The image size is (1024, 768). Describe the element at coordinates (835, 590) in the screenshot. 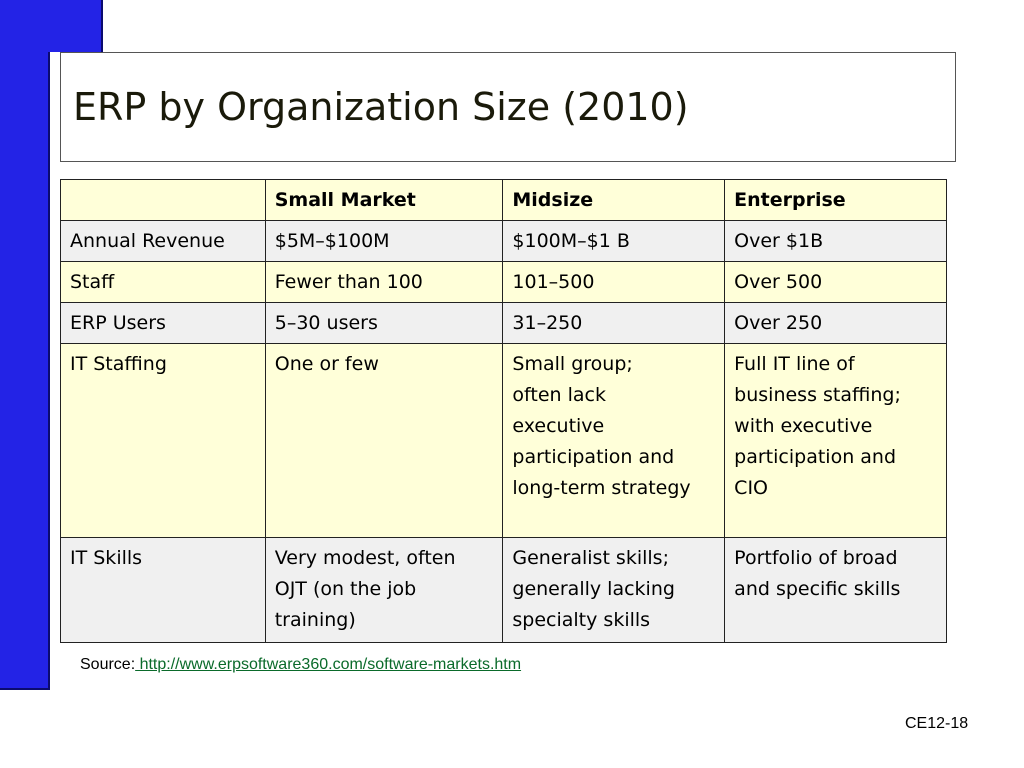

I see `table-cell: Portfolio of broad and specific skills` at that location.